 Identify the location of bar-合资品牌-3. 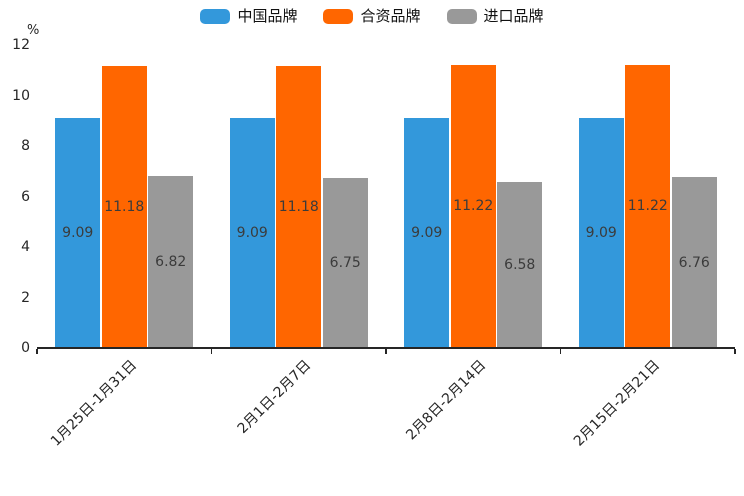
(473, 206).